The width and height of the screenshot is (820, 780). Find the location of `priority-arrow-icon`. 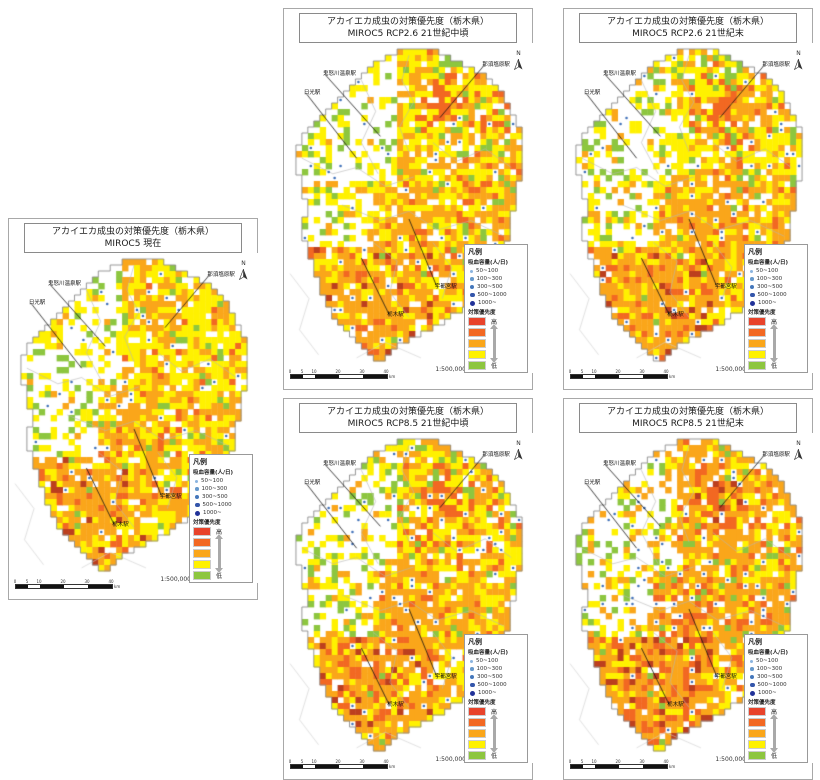

priority-arrow-icon is located at coordinates (774, 733).